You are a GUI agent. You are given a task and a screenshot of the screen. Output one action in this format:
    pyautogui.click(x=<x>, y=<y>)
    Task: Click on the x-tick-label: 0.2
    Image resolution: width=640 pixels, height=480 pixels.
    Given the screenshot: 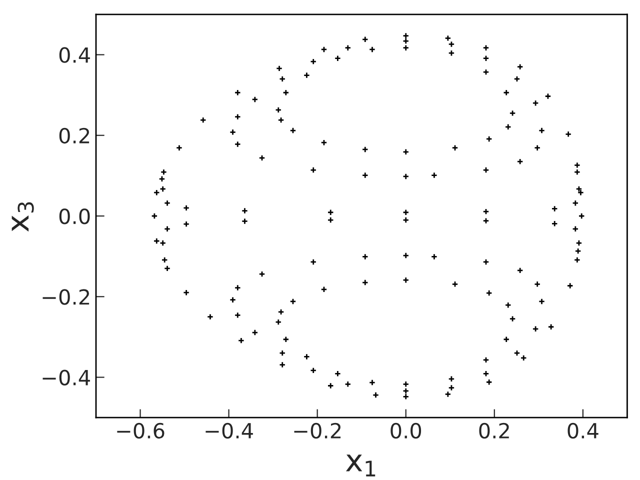 What is the action you would take?
    pyautogui.click(x=494, y=430)
    